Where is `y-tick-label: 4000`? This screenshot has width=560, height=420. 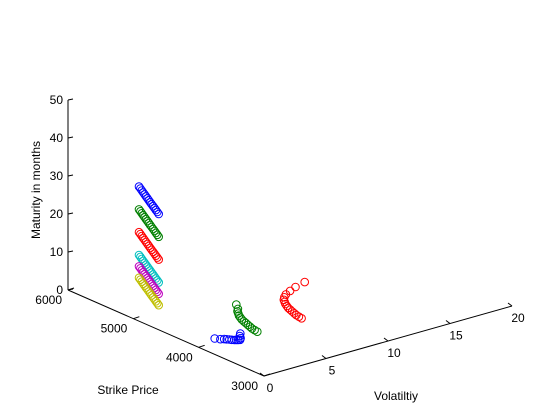 y-tick-label: 4000 is located at coordinates (179, 357).